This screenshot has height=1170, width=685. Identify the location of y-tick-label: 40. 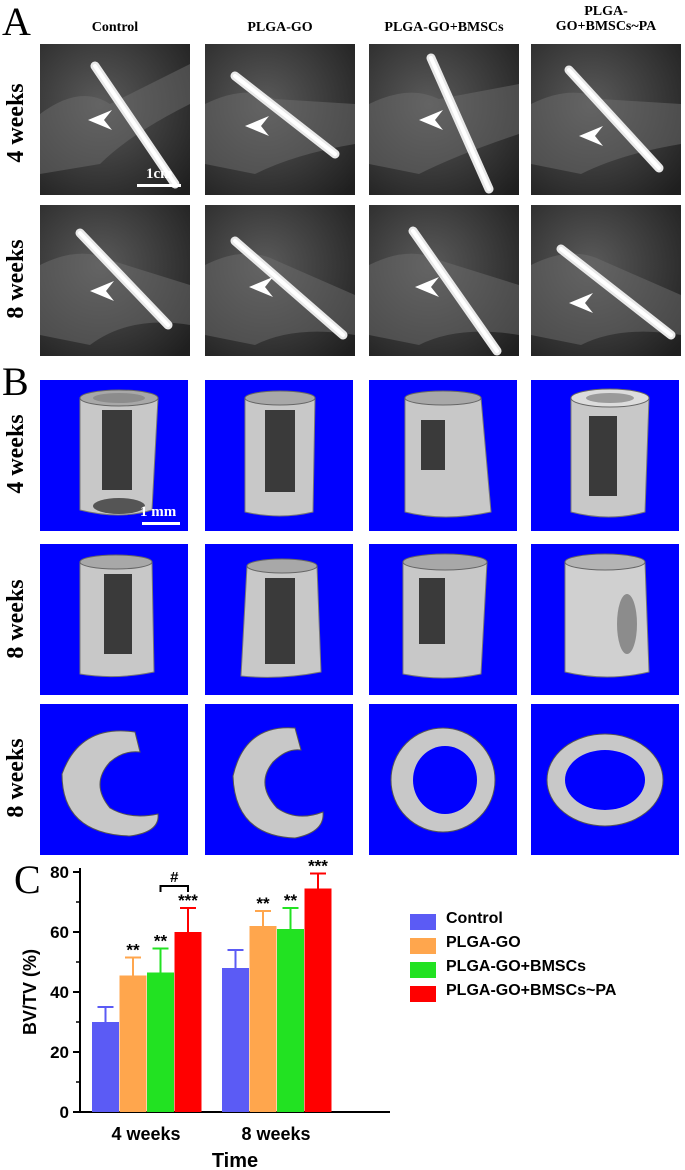
(59, 992).